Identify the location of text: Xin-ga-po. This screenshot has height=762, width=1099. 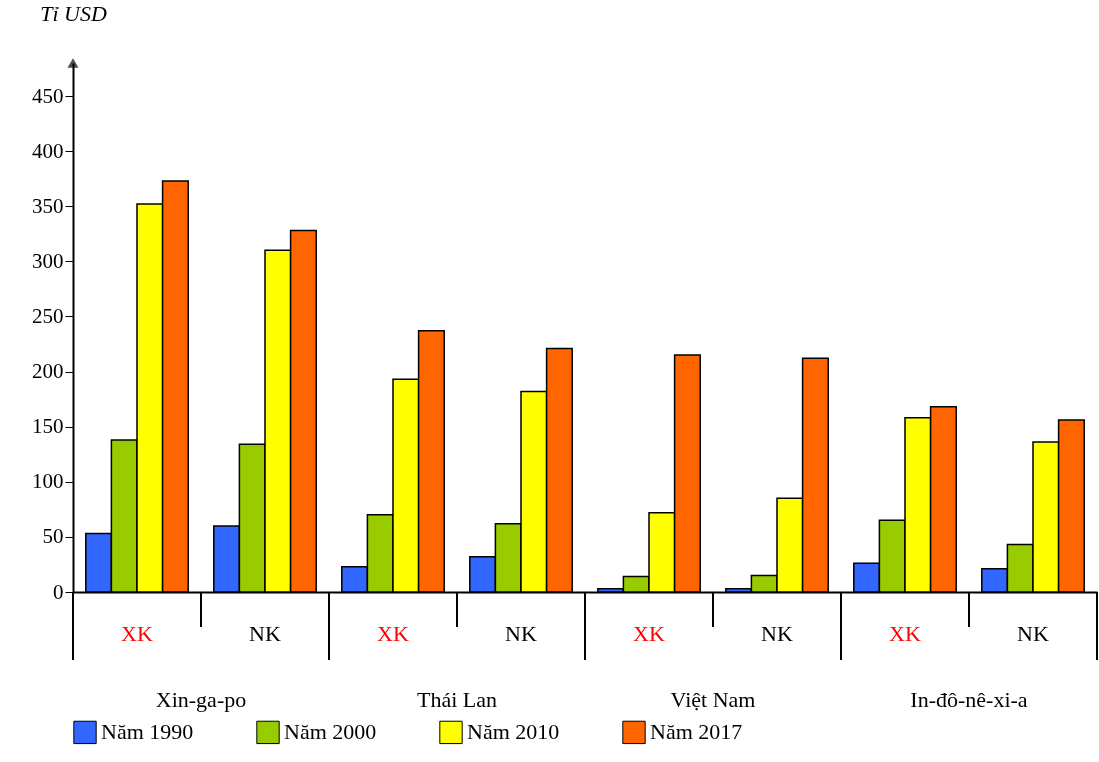
(201, 699).